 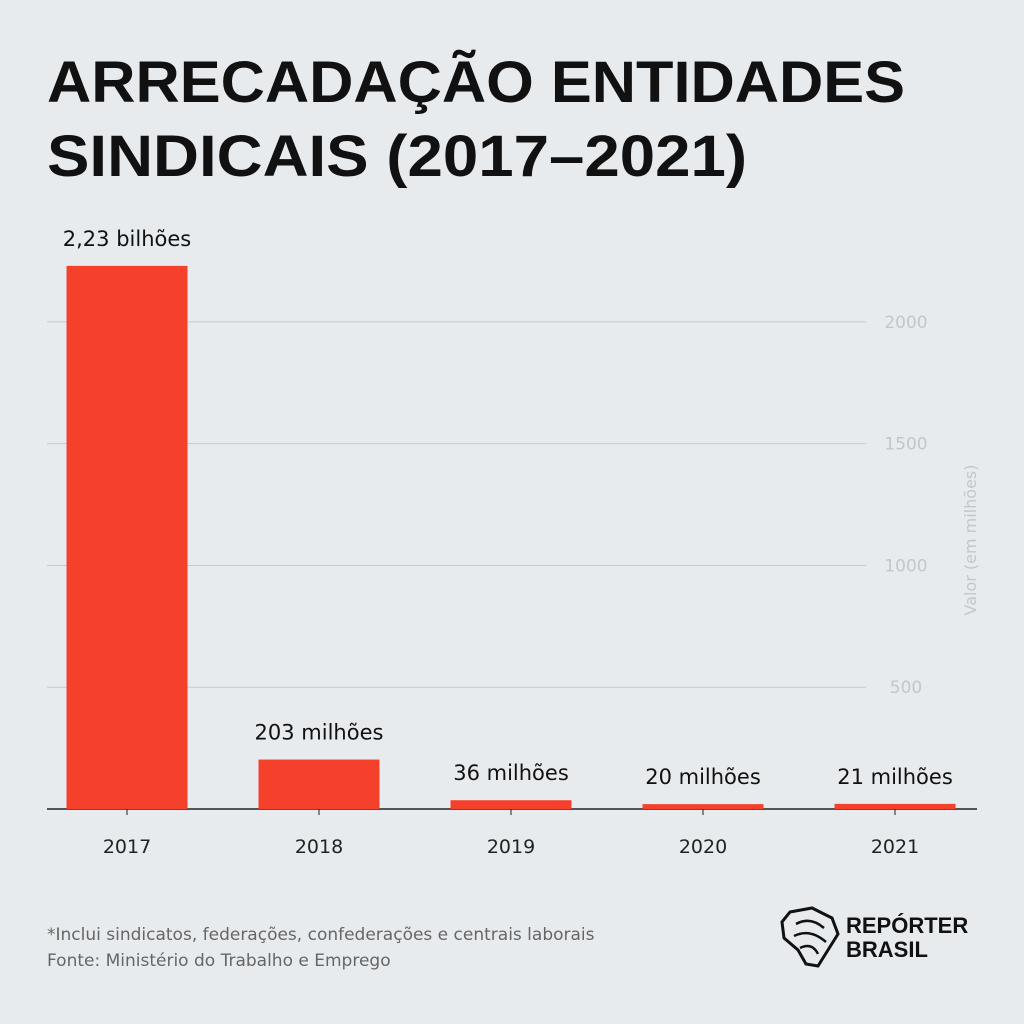 What do you see at coordinates (319, 847) in the screenshot?
I see `x-tick-label: 2018` at bounding box center [319, 847].